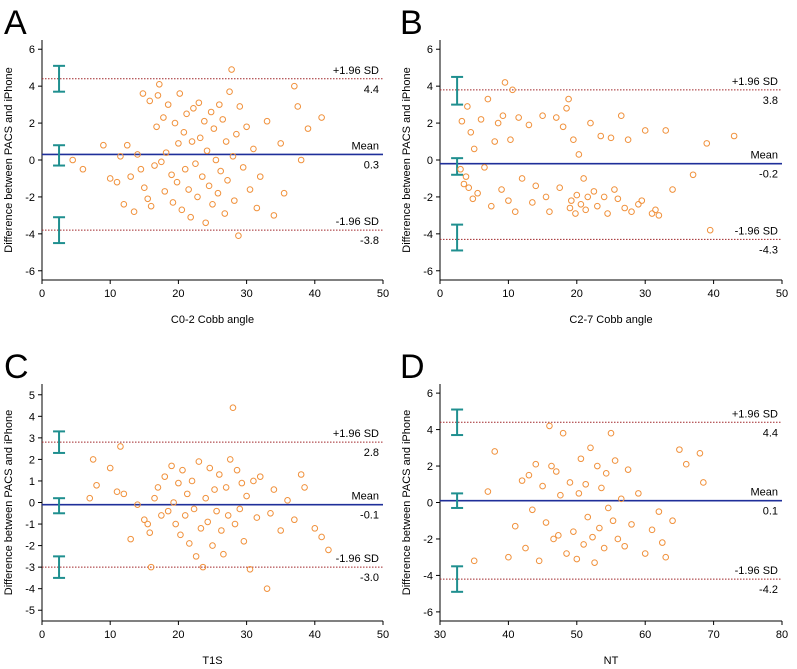  What do you see at coordinates (365, 146) in the screenshot?
I see `mean-label: Mean` at bounding box center [365, 146].